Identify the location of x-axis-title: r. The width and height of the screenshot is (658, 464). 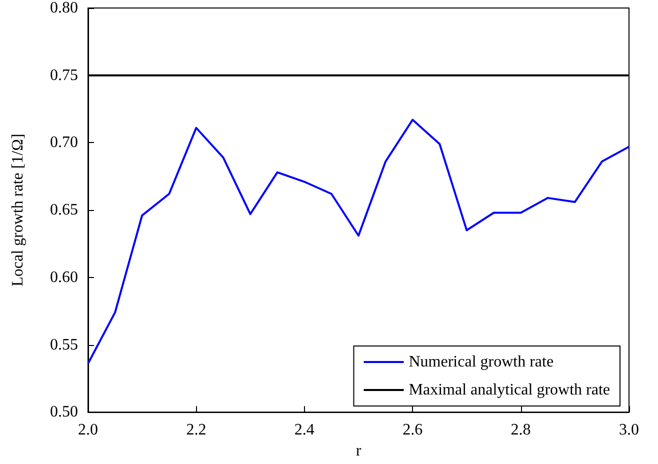
(359, 451).